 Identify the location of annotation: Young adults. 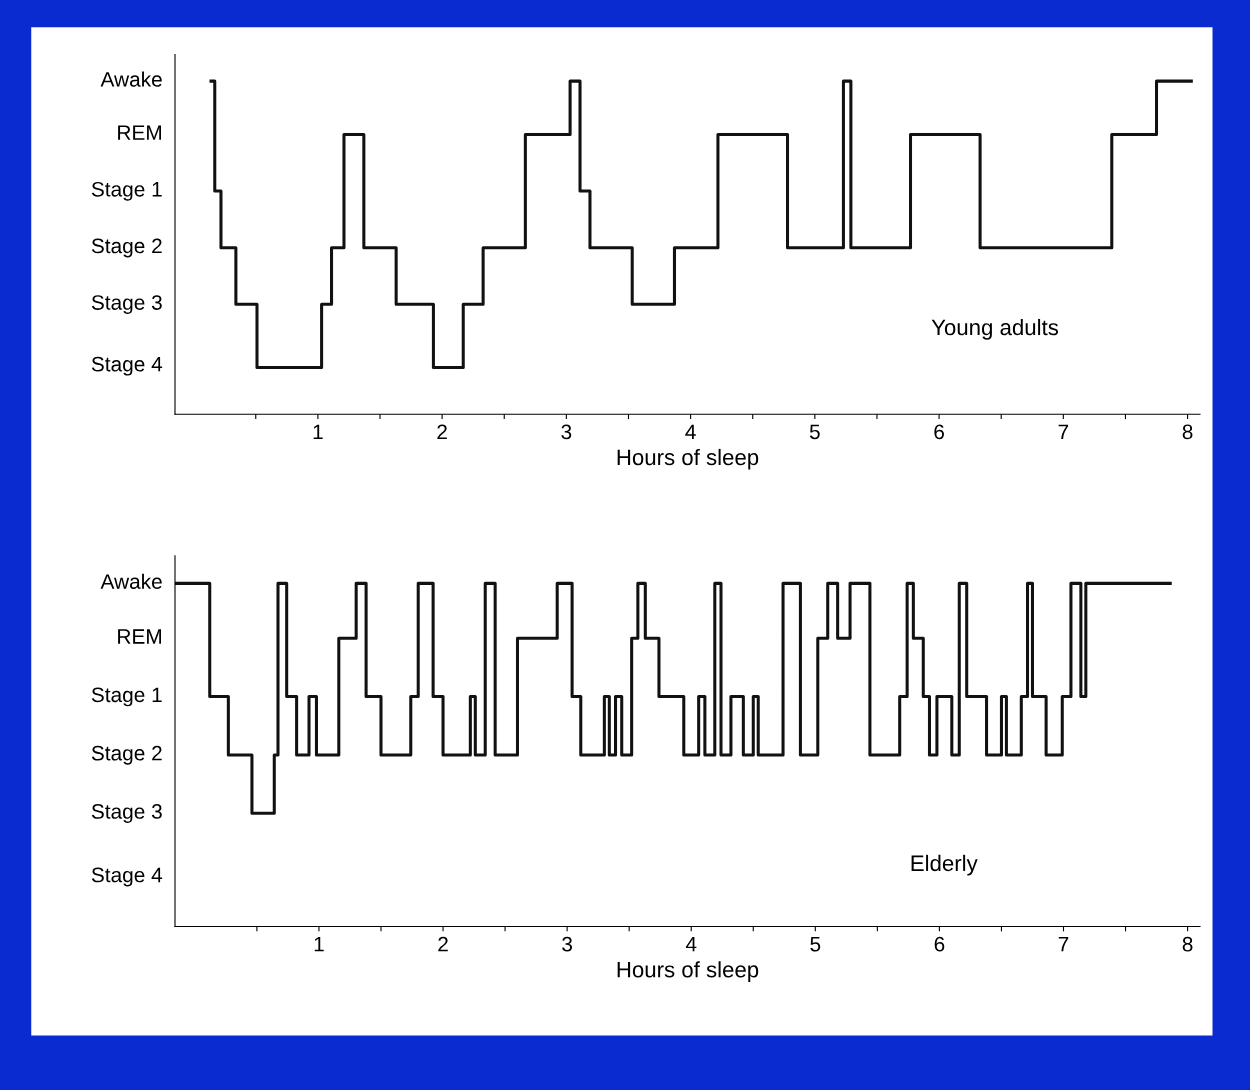
(995, 329).